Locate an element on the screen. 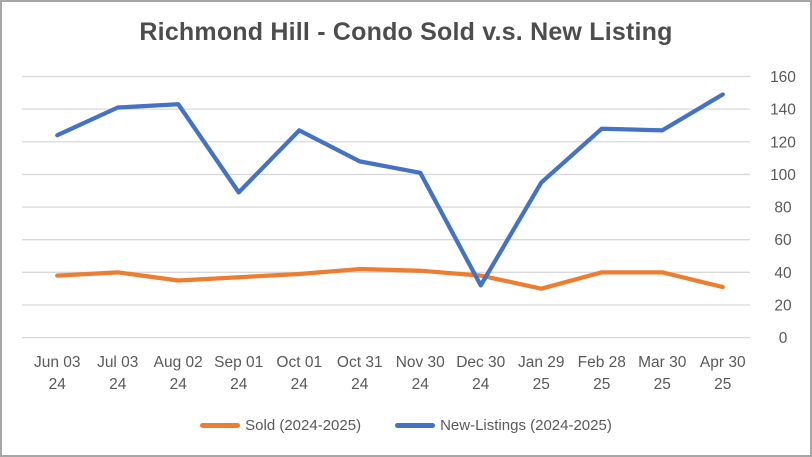 The height and width of the screenshot is (457, 812). y-axis-tick-label: 100 is located at coordinates (783, 175).